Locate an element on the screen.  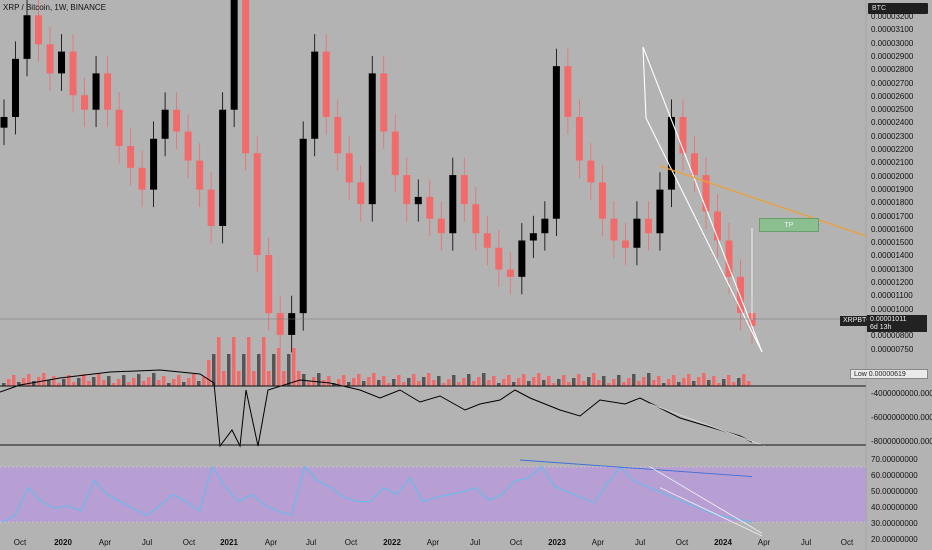
rsi-line is located at coordinates (377, 494).